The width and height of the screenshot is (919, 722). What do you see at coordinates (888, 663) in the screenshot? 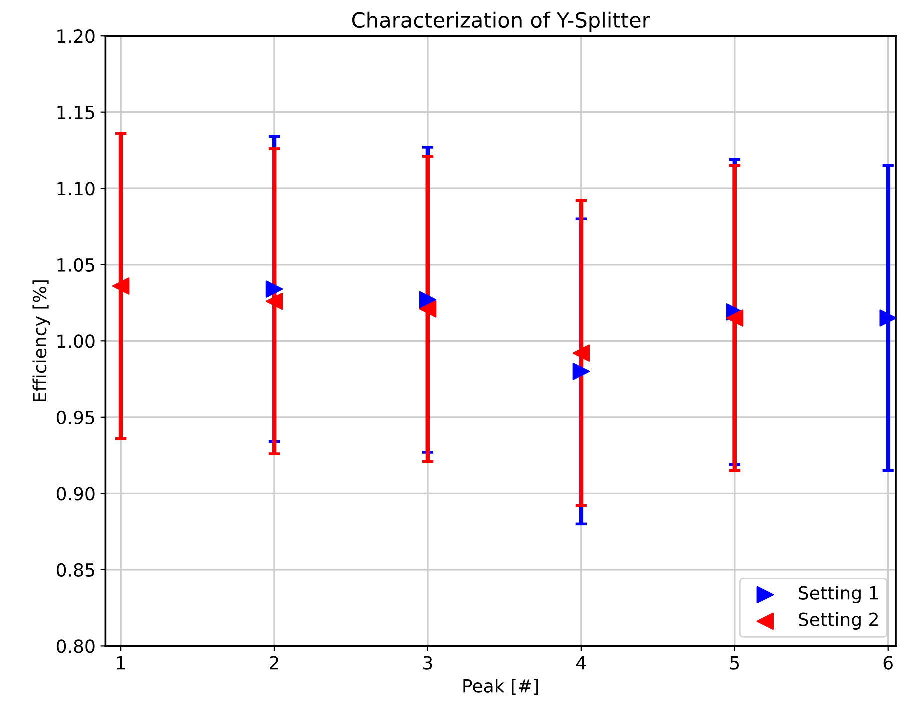
I see `x-tick-label: 6` at bounding box center [888, 663].